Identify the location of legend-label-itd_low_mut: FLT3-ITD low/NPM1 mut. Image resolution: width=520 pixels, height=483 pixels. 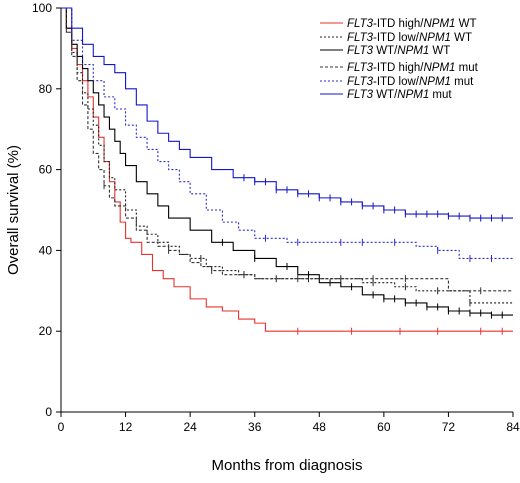
(410, 82).